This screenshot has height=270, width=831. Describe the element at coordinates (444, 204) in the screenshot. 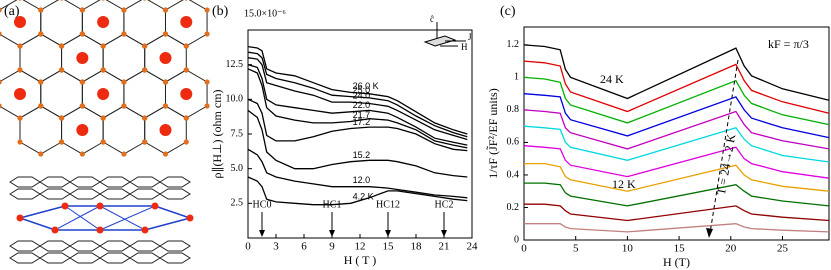

I see `field-label: HC2` at that location.